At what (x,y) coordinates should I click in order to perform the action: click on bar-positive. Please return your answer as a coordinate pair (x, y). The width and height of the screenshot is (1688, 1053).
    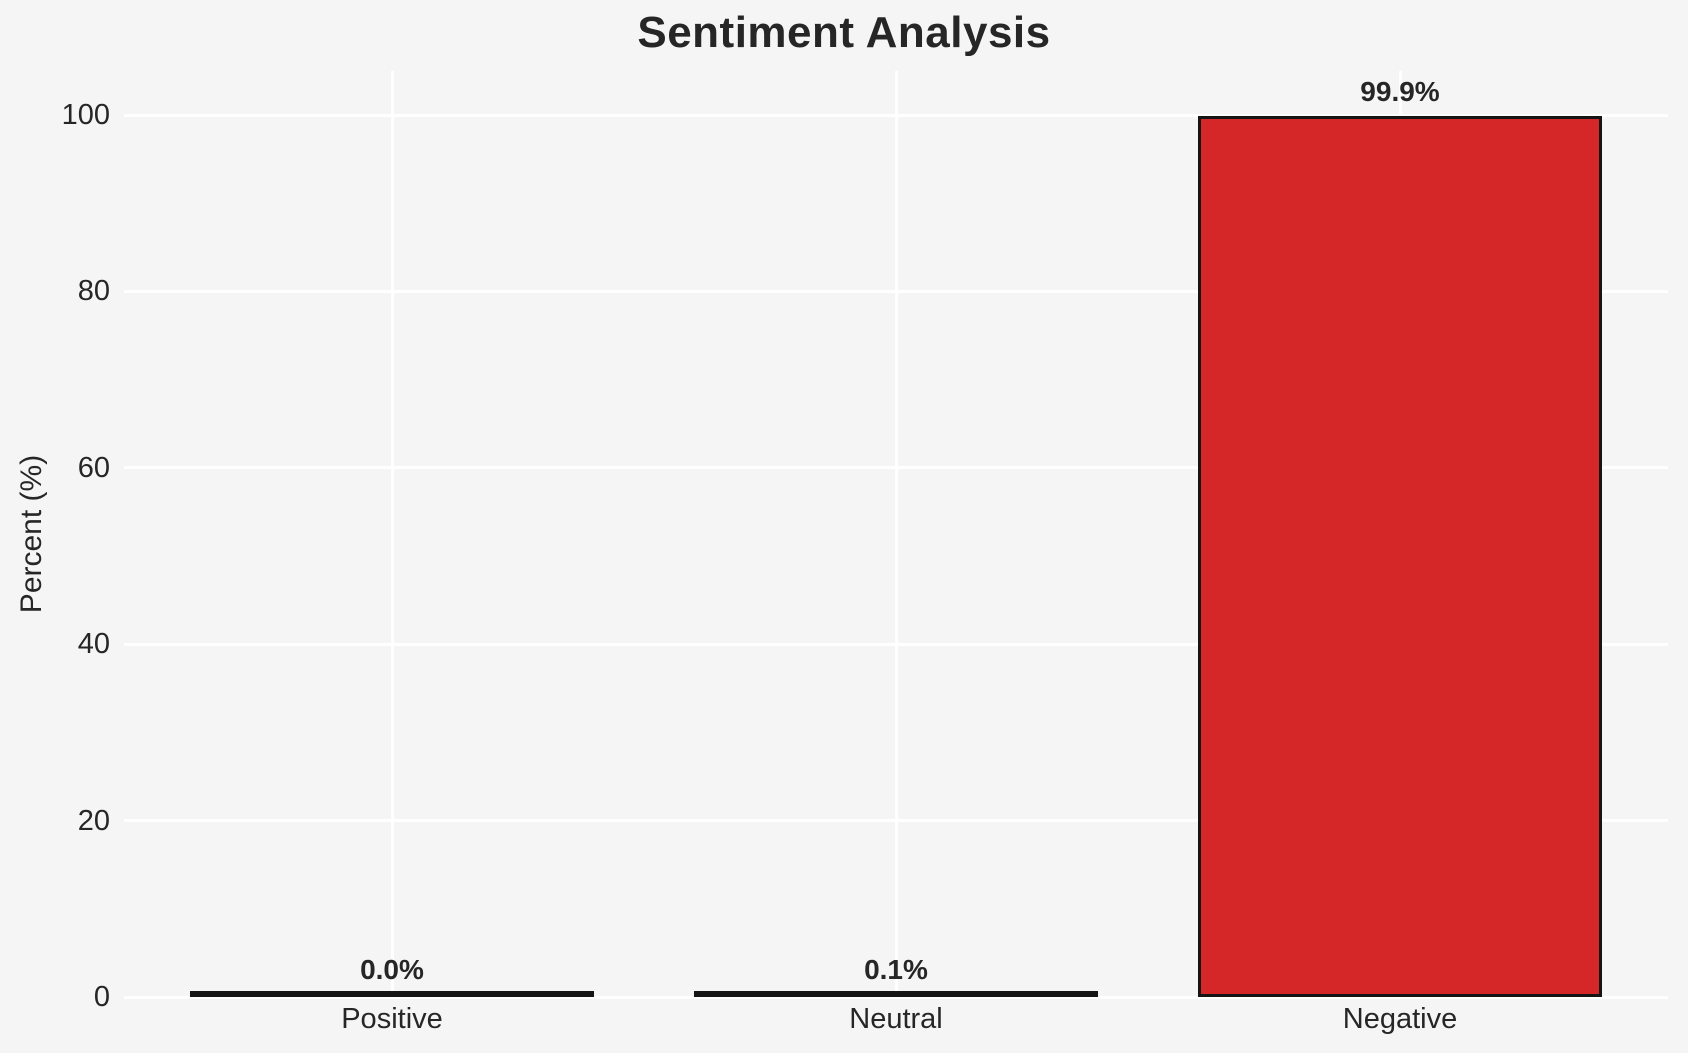
    Looking at the image, I should click on (392, 994).